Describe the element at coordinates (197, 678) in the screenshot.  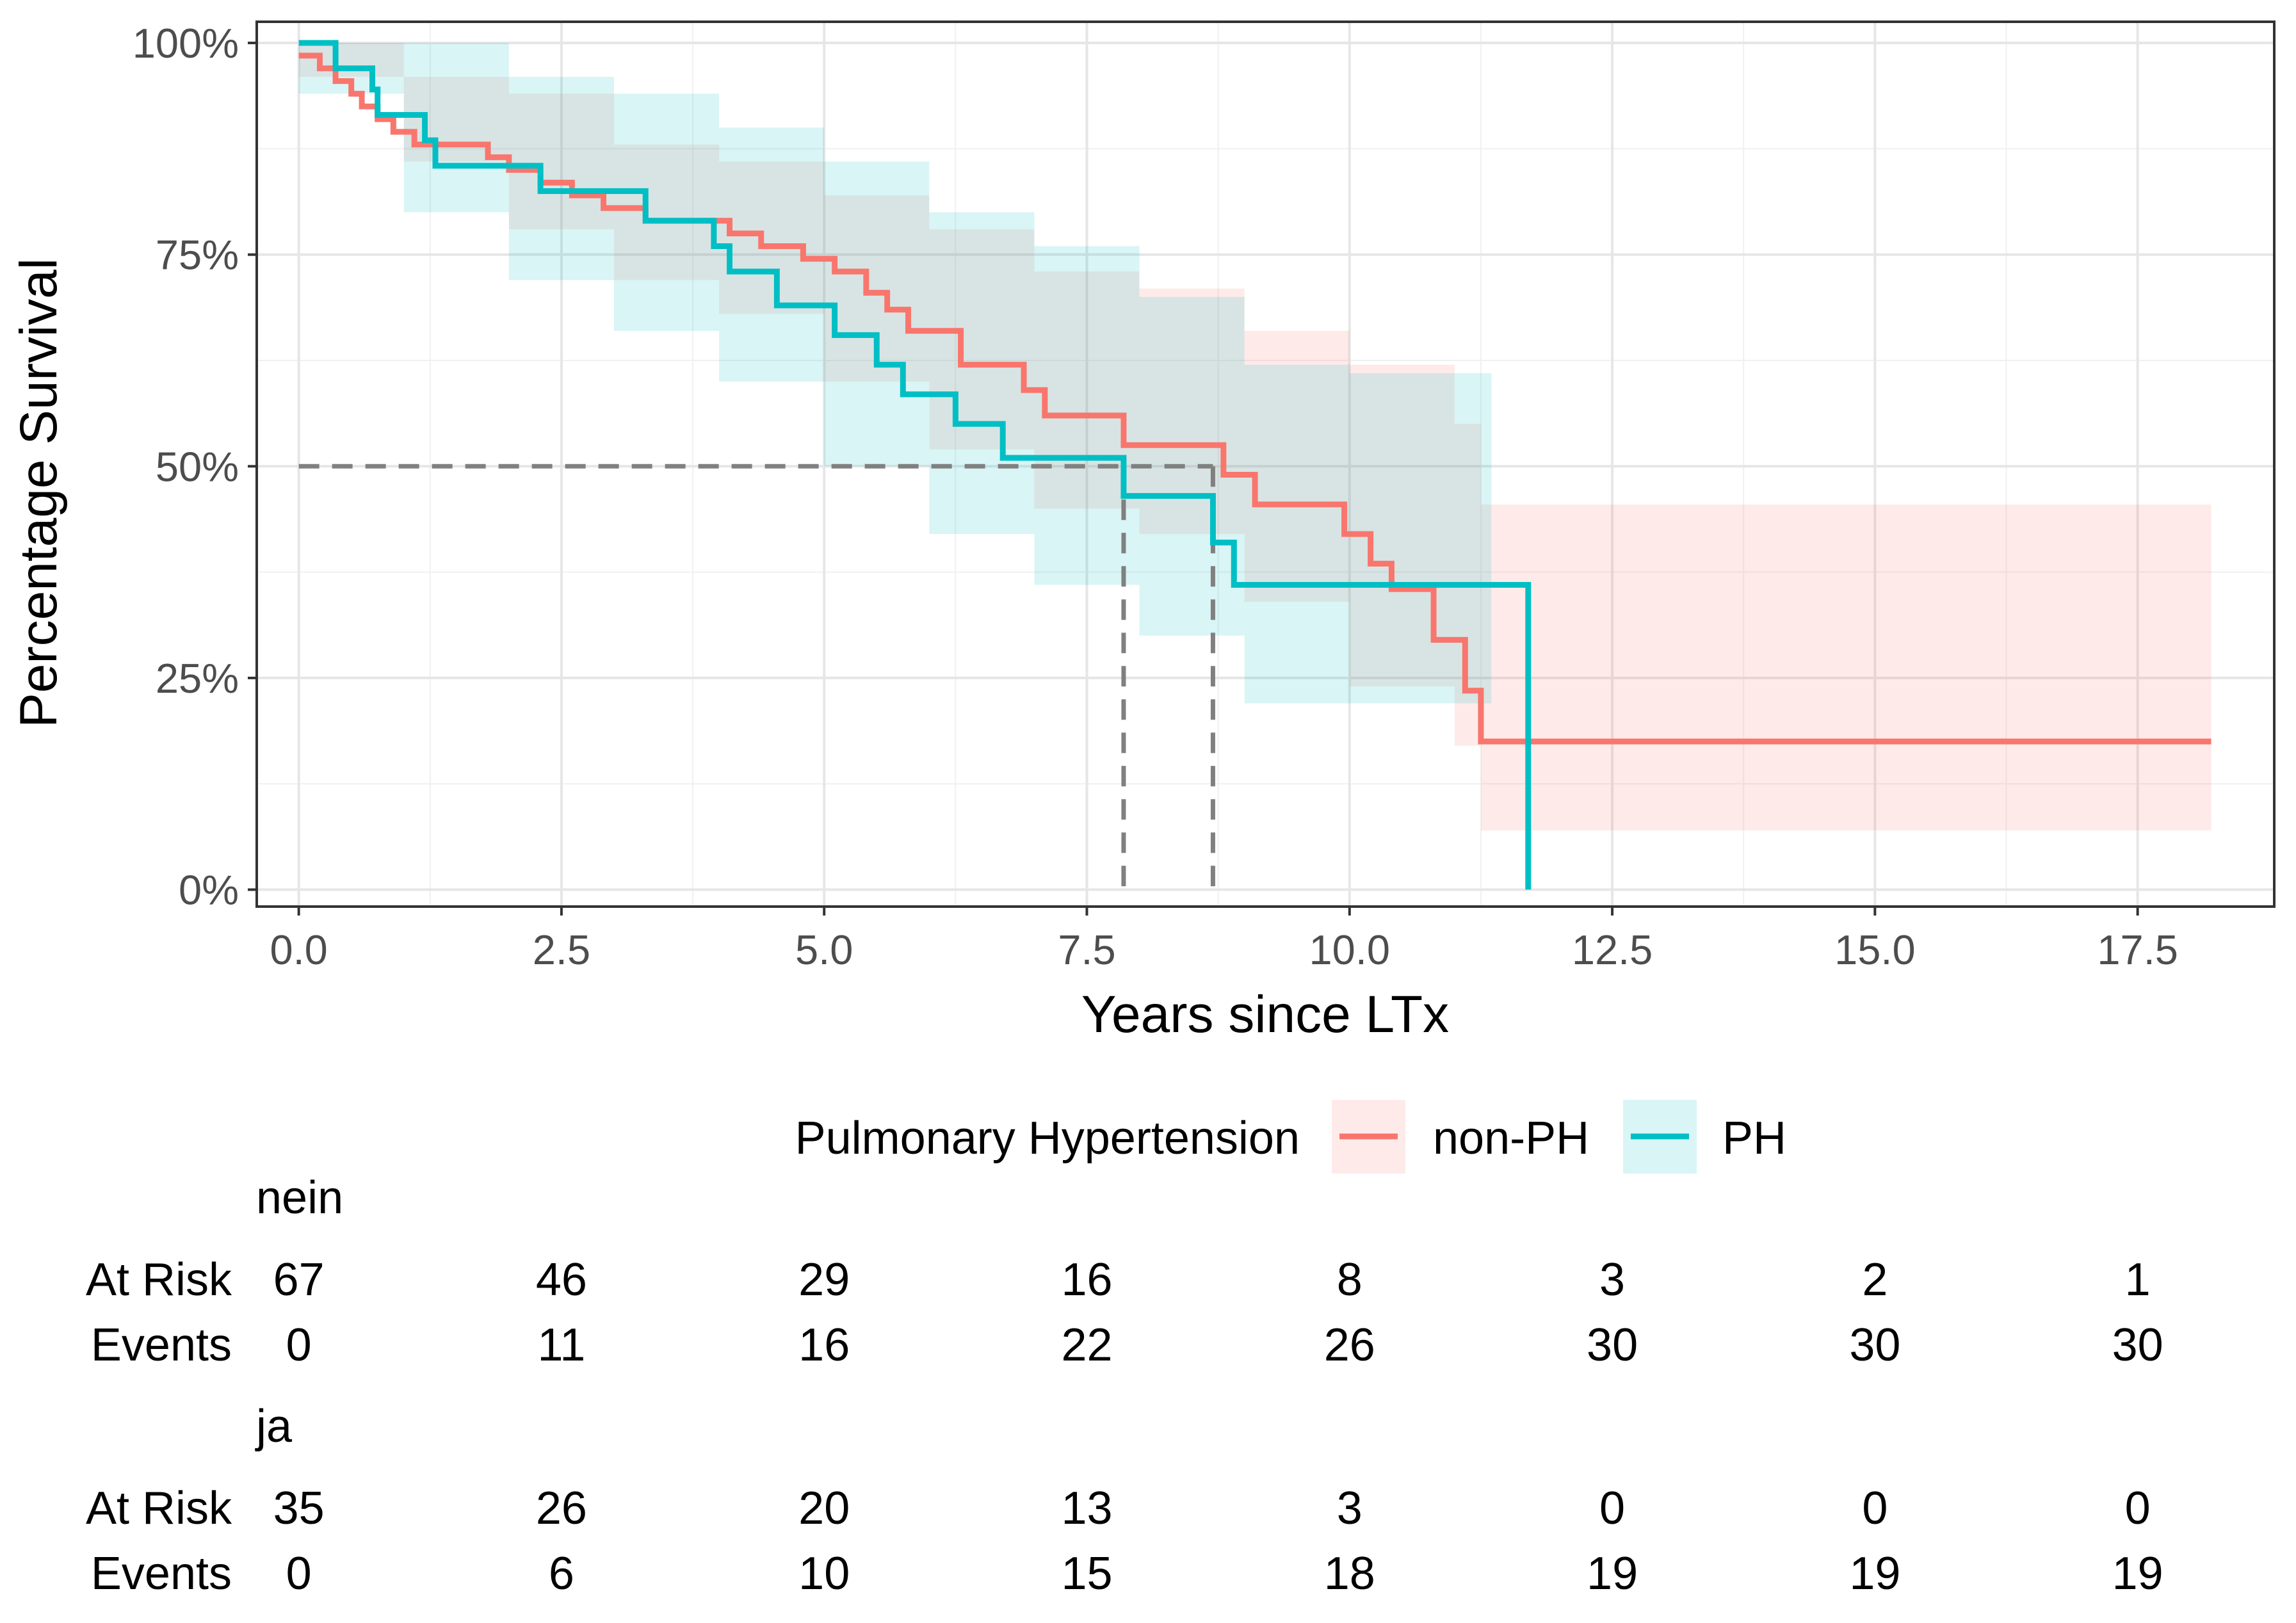
I see `y-tick-label: 25%` at that location.